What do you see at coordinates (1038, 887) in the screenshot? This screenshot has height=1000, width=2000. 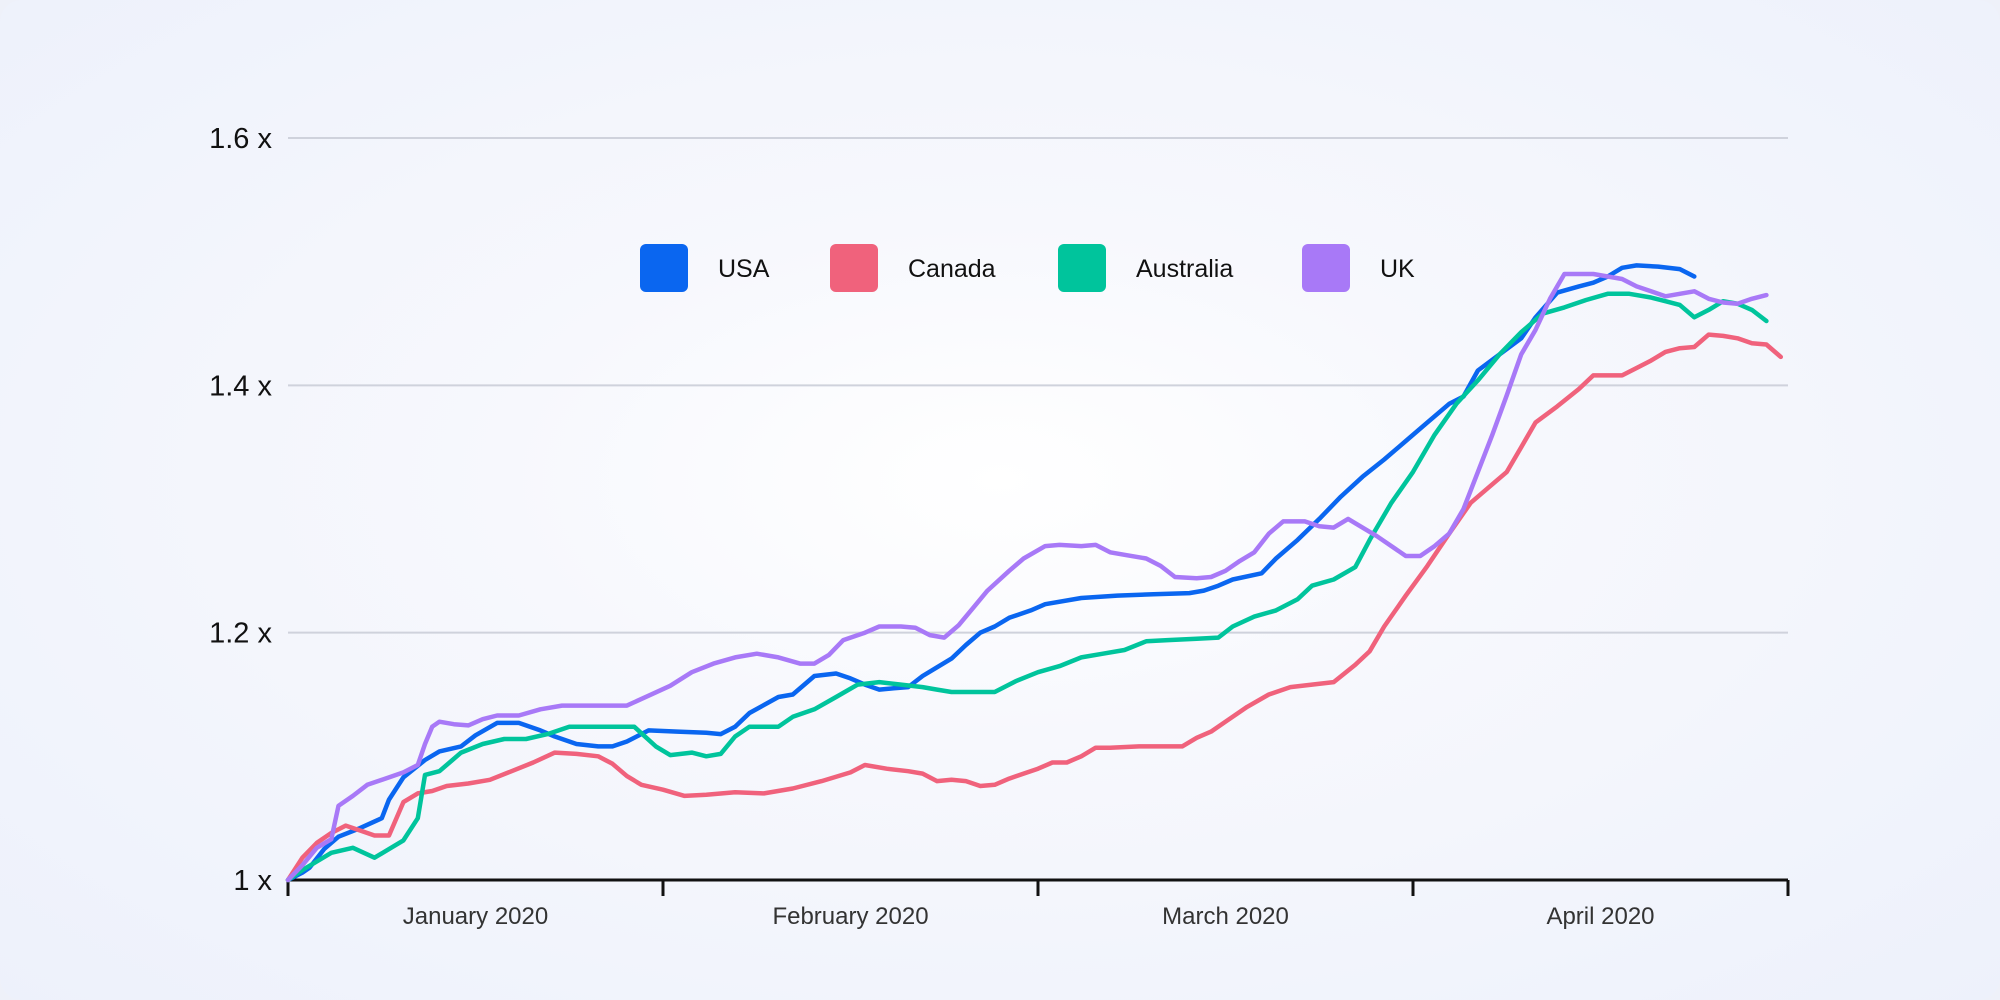 I see `x-axis` at bounding box center [1038, 887].